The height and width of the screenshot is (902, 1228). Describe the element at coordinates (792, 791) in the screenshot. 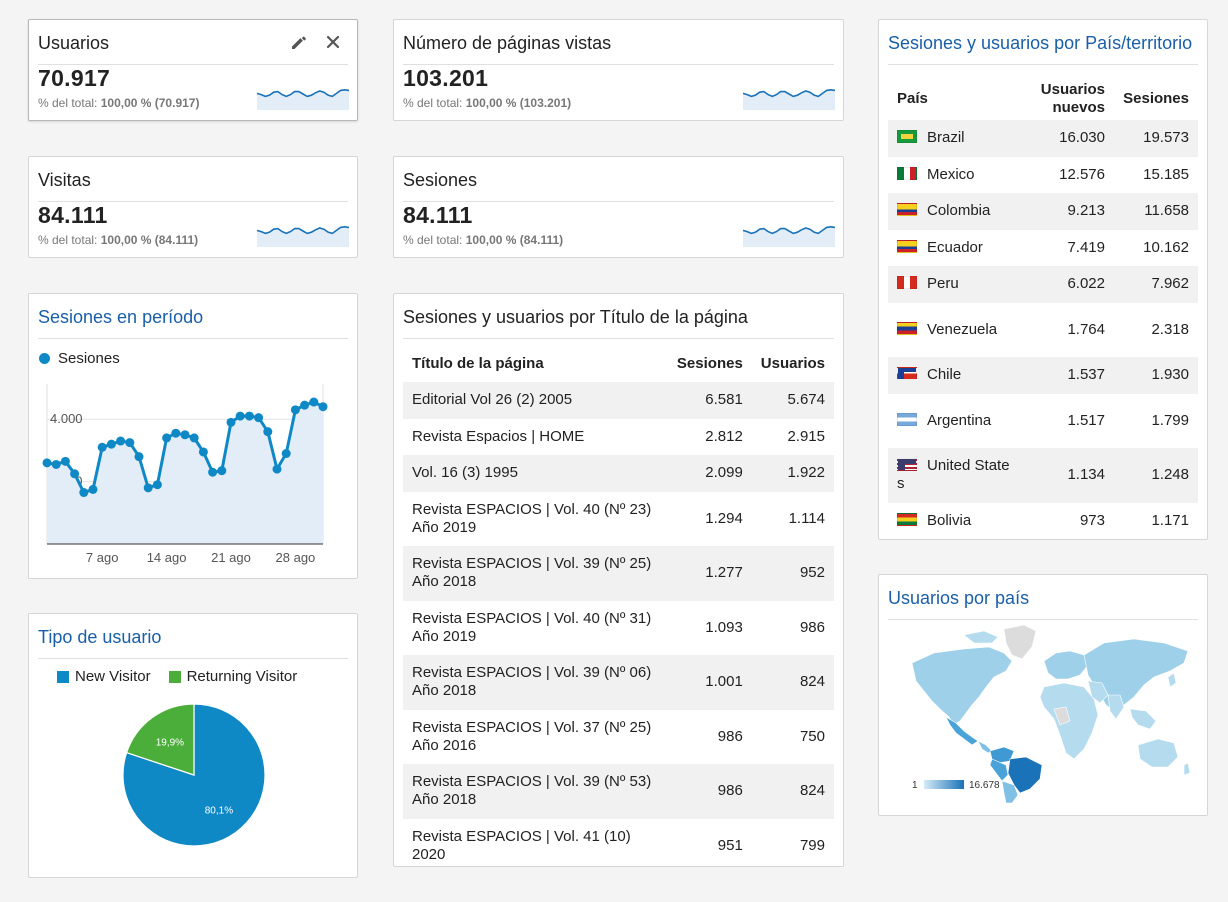

I see `page-users-cell: 824` at that location.